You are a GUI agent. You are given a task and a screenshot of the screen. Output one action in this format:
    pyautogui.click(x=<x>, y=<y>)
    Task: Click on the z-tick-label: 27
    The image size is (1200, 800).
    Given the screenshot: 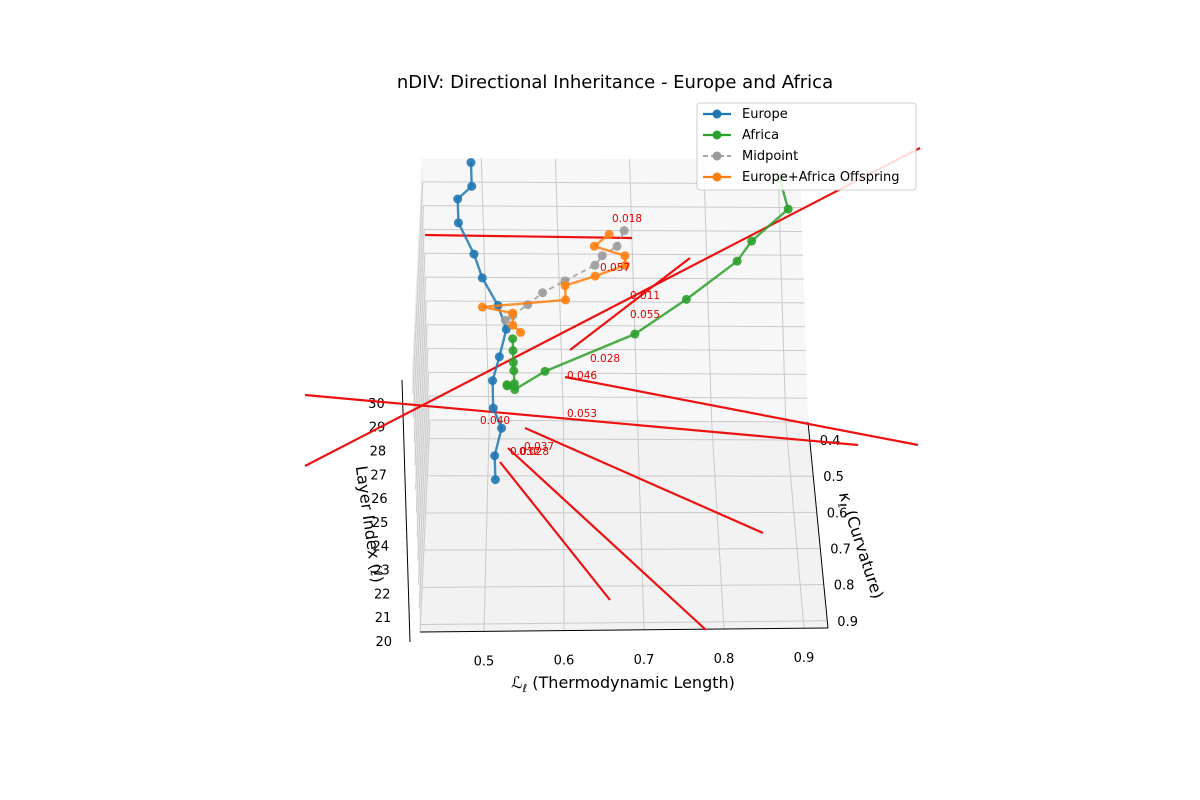 What is the action you would take?
    pyautogui.click(x=378, y=475)
    